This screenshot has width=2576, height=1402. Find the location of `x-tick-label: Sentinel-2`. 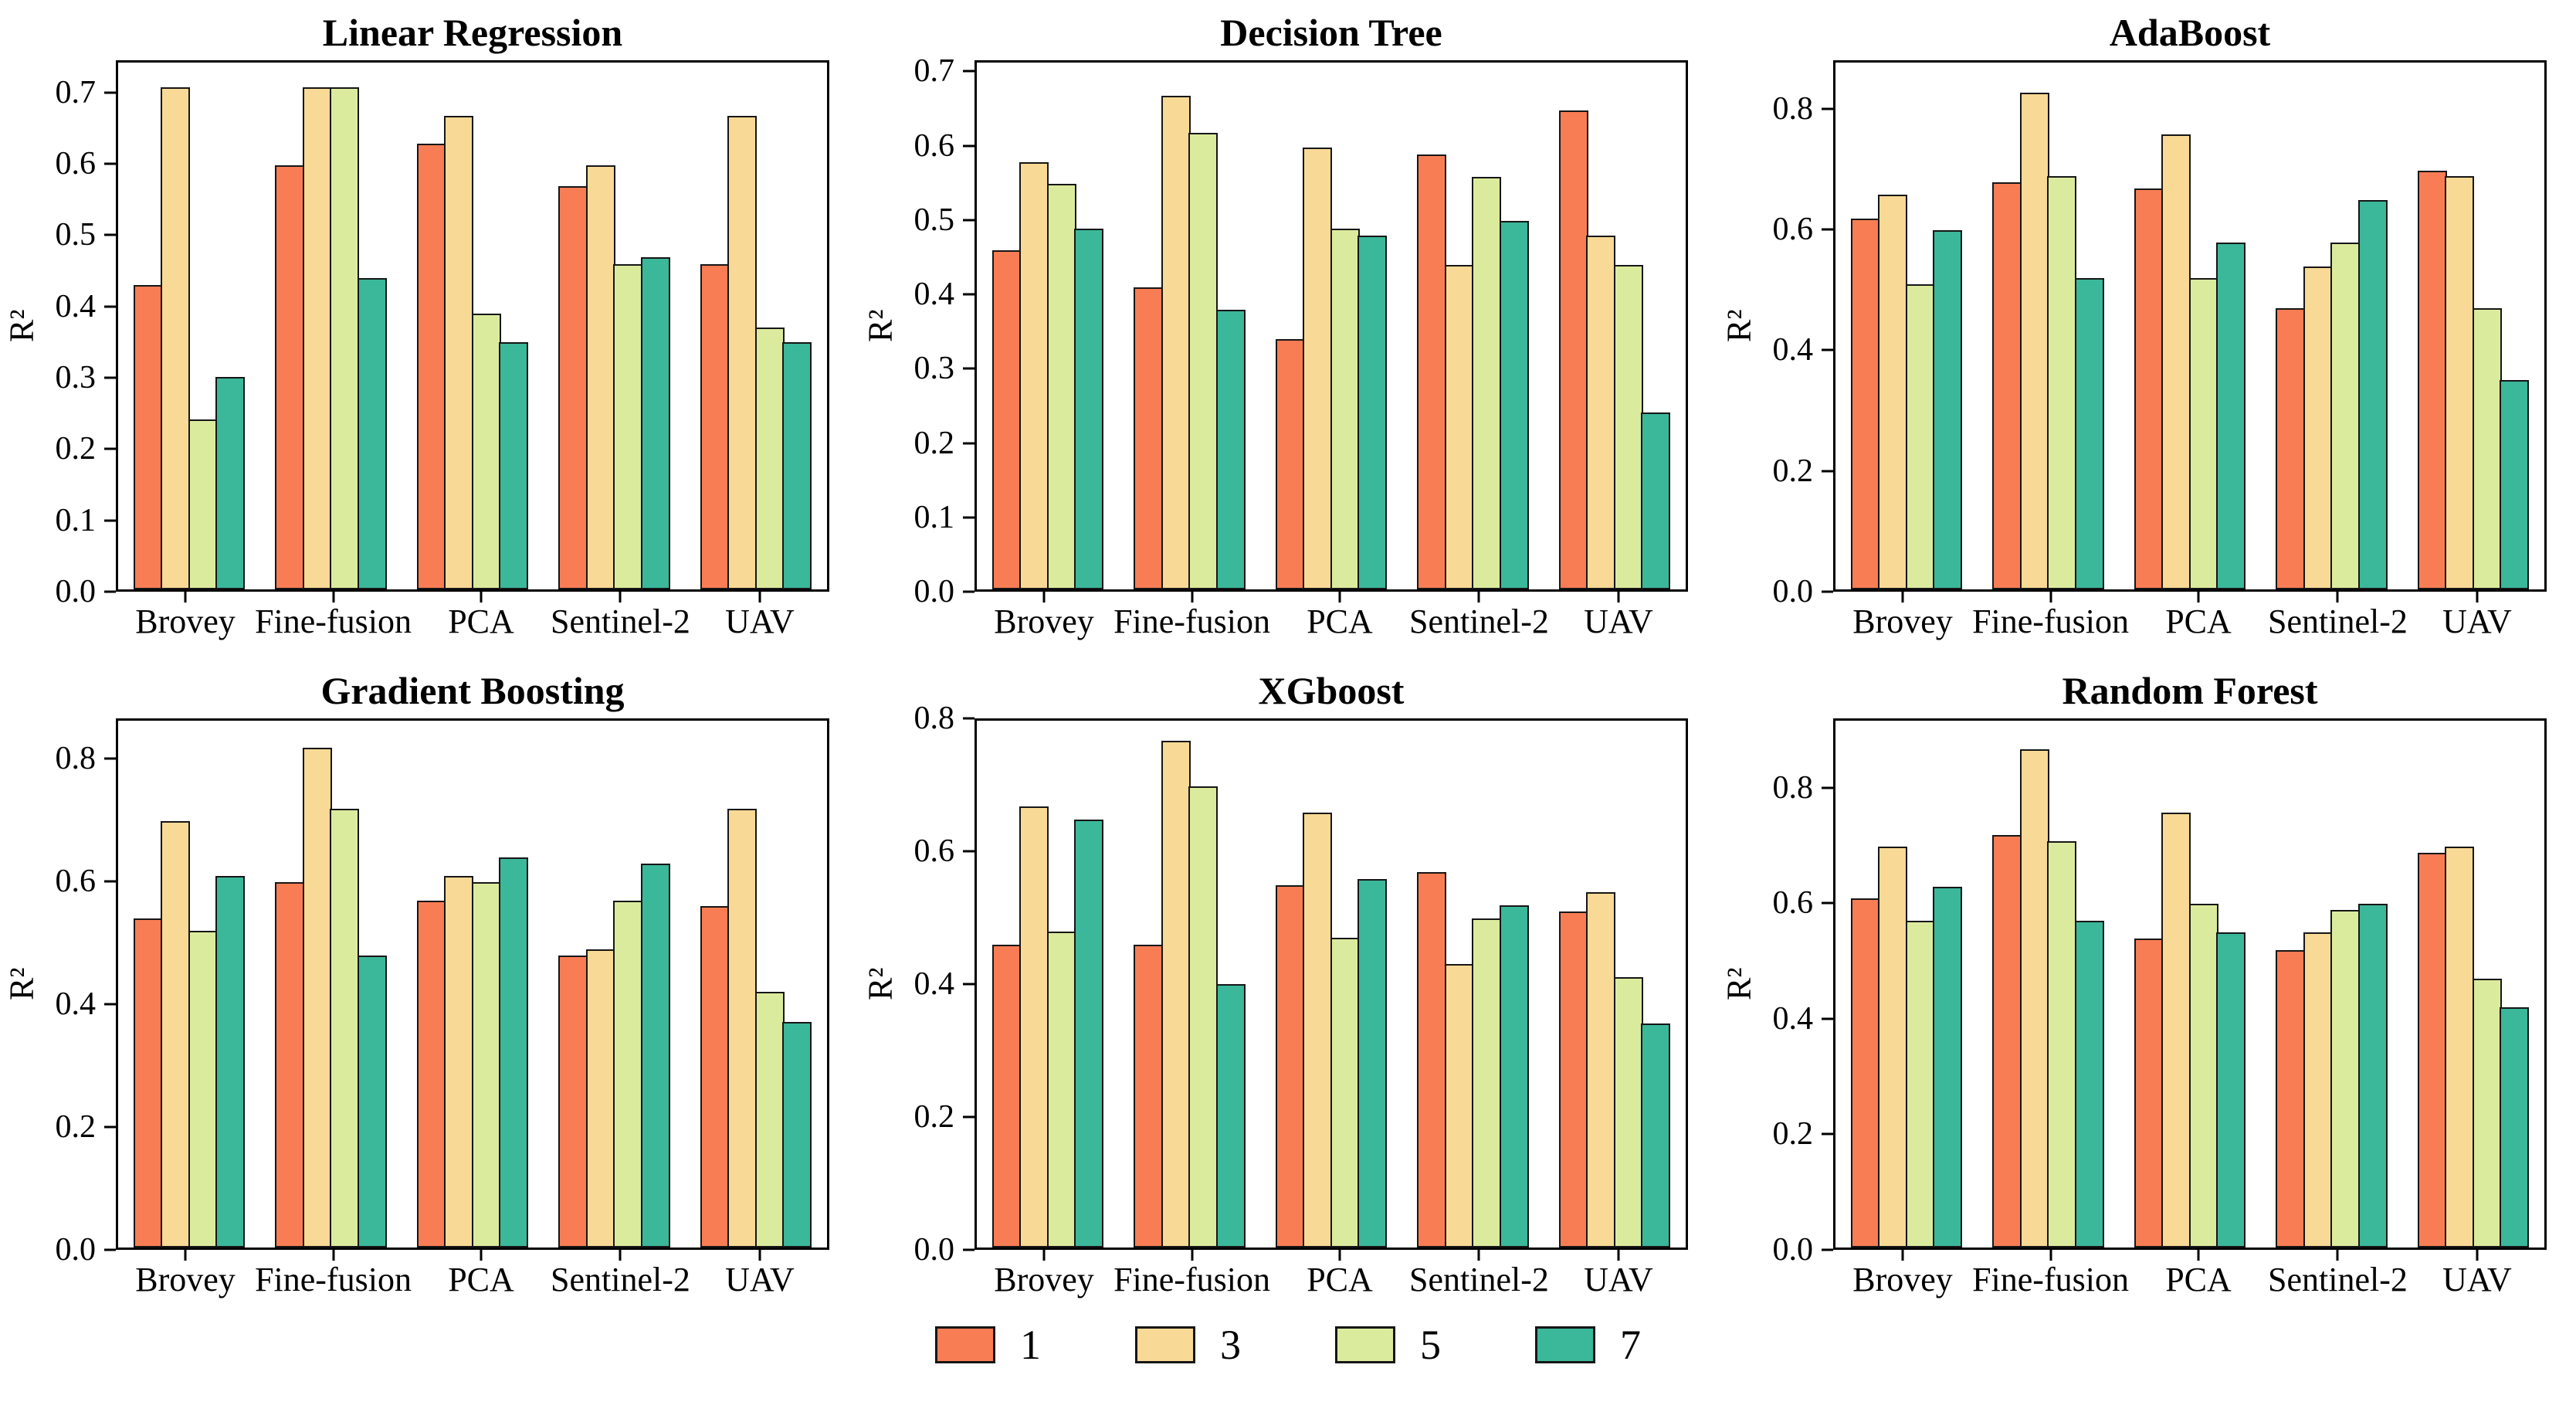

x-tick-label: Sentinel-2 is located at coordinates (620, 1279).